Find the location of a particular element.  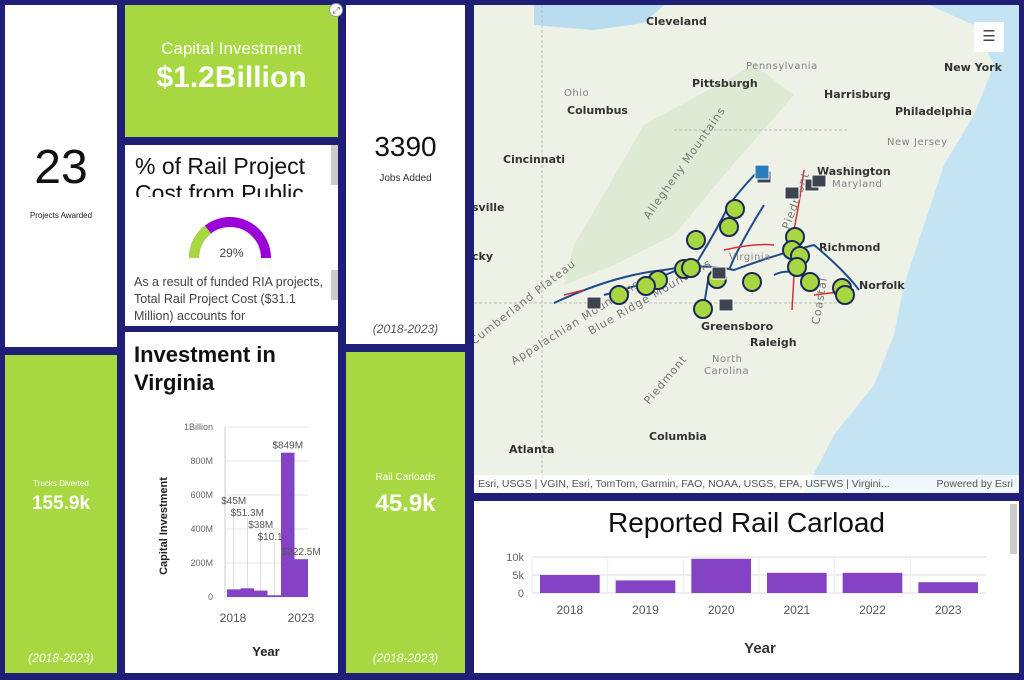

y-tick-label: 10k is located at coordinates (515, 558).